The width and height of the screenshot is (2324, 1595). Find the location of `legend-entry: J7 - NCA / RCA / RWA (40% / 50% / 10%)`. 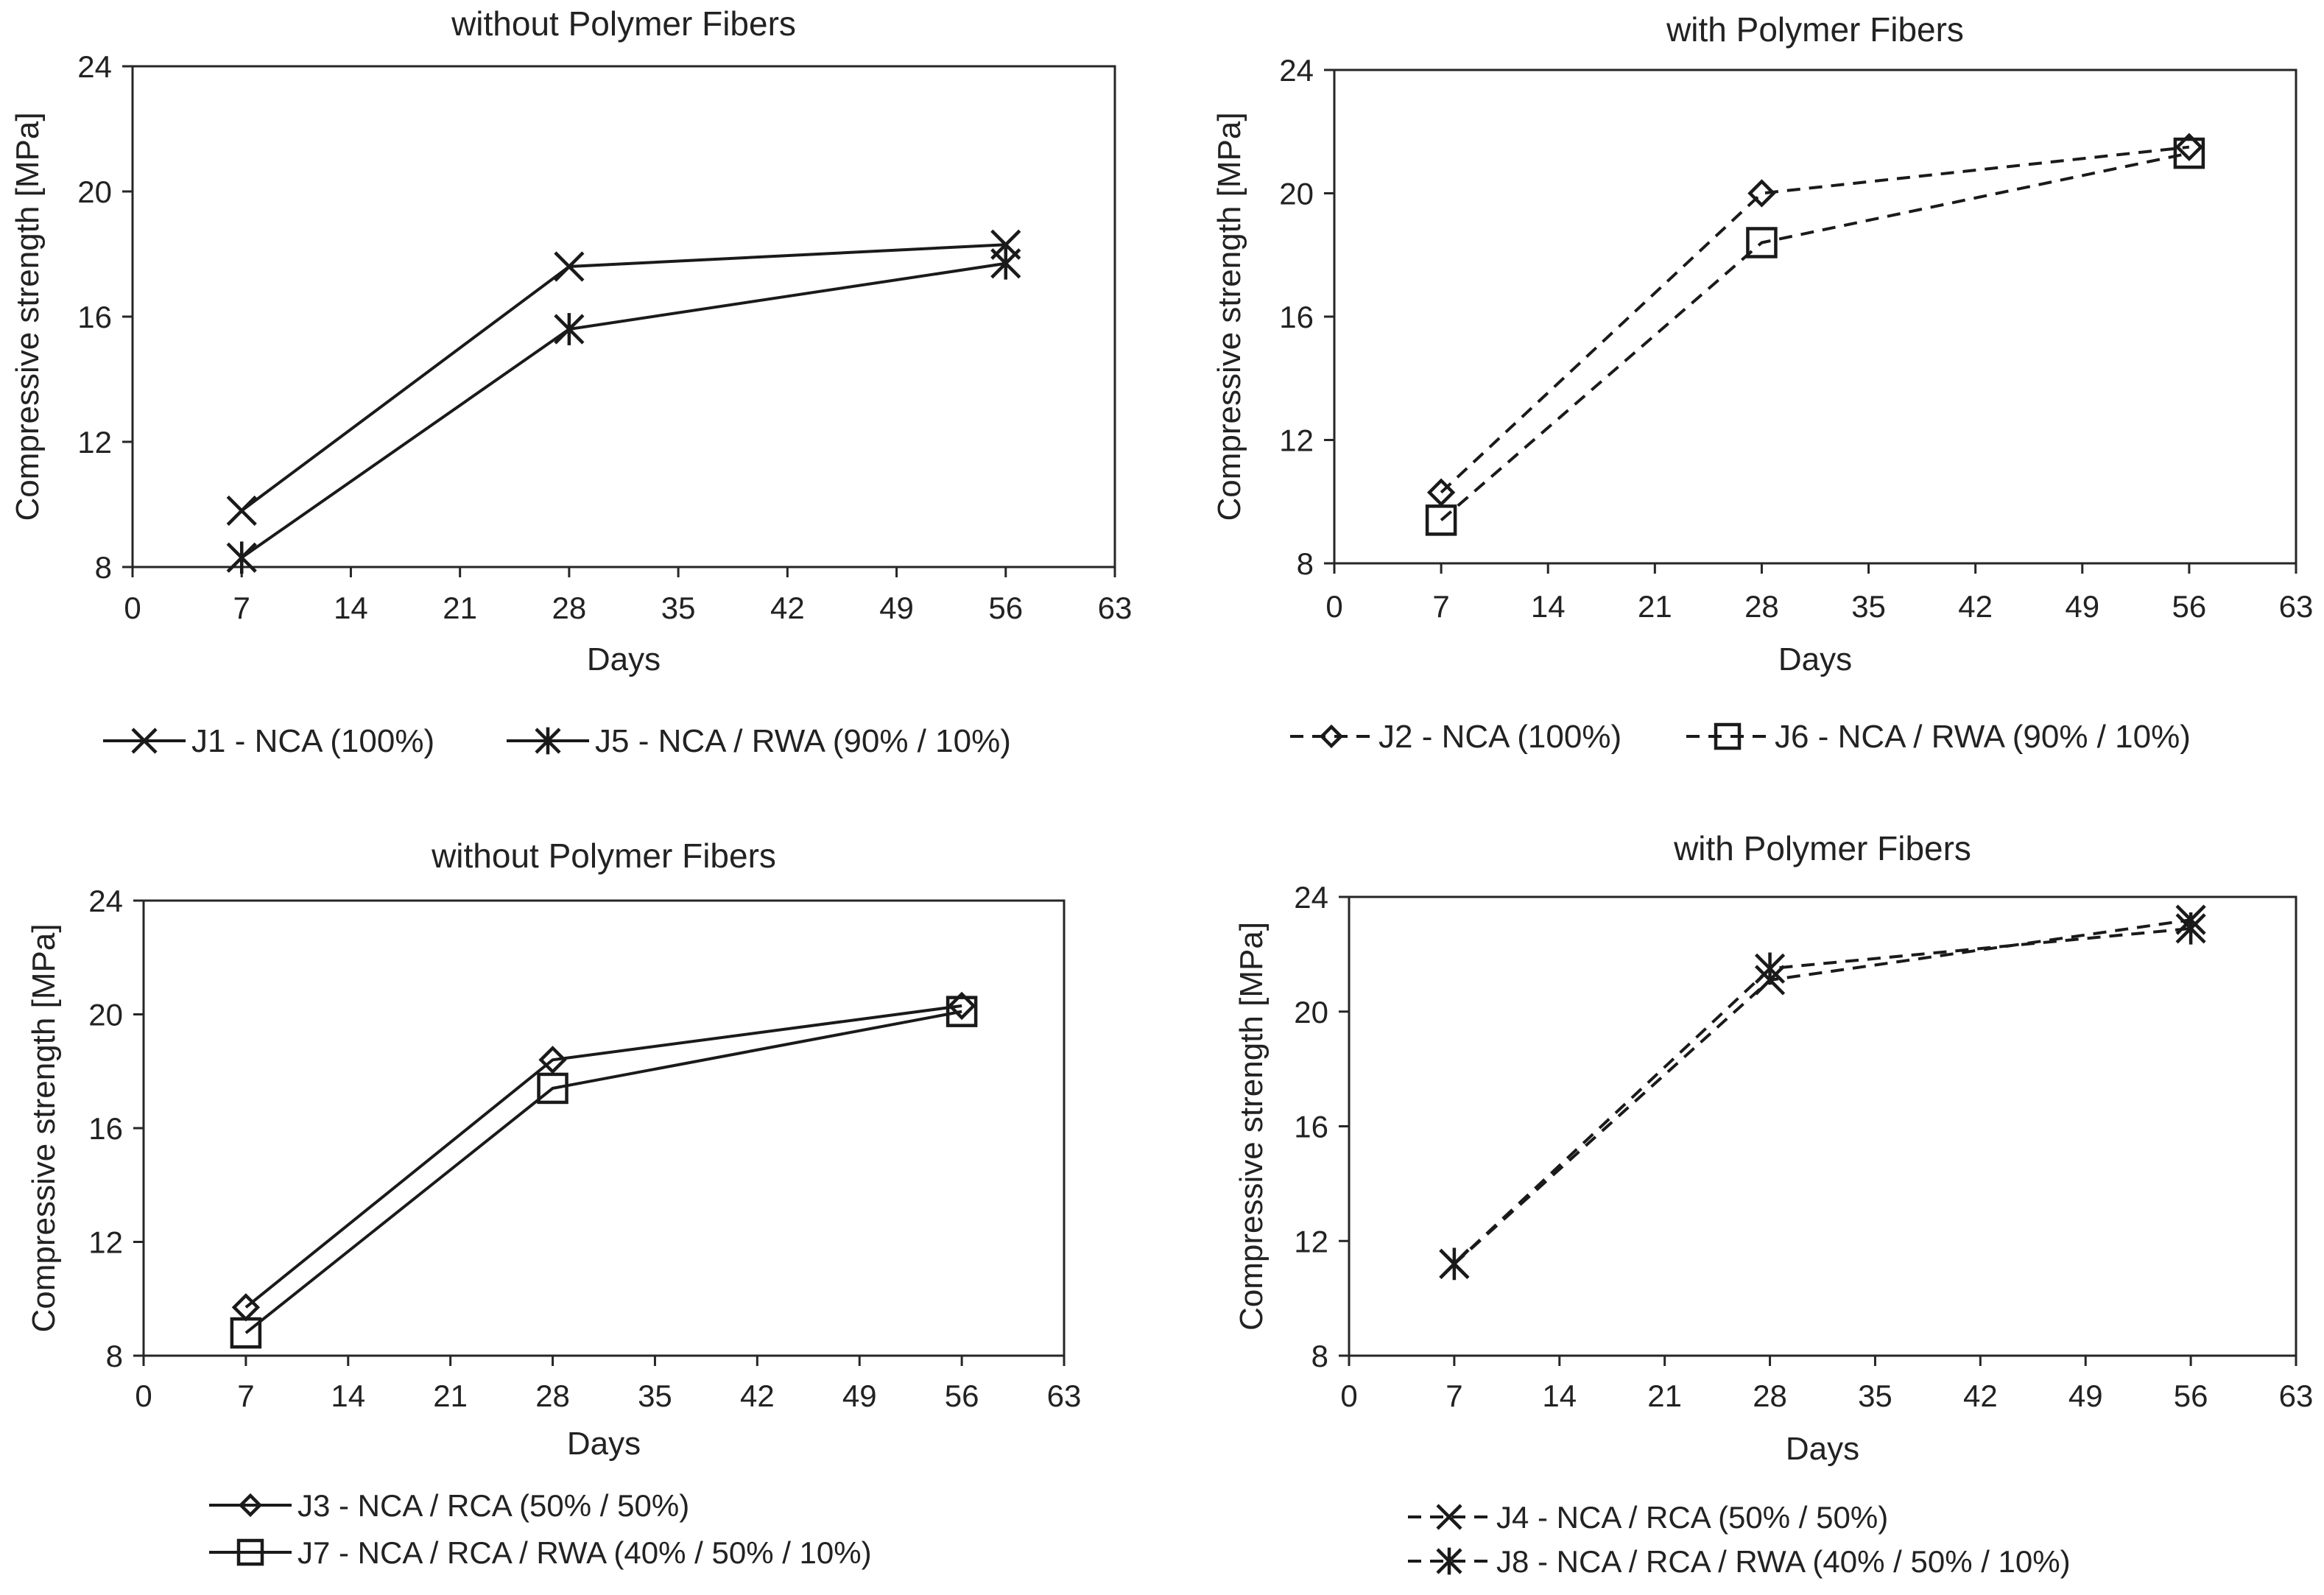

legend-entry: J7 - NCA / RCA / RWA (40% / 50% / 10%) is located at coordinates (541, 1552).